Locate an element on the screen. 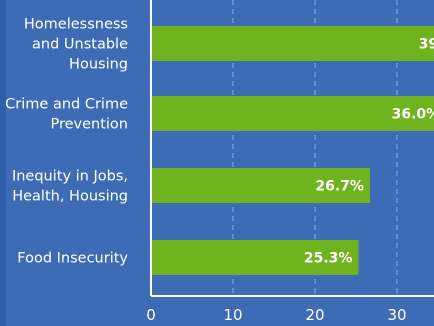 This screenshot has width=434, height=326. category-label-3: Food Insecurity is located at coordinates (72, 259).